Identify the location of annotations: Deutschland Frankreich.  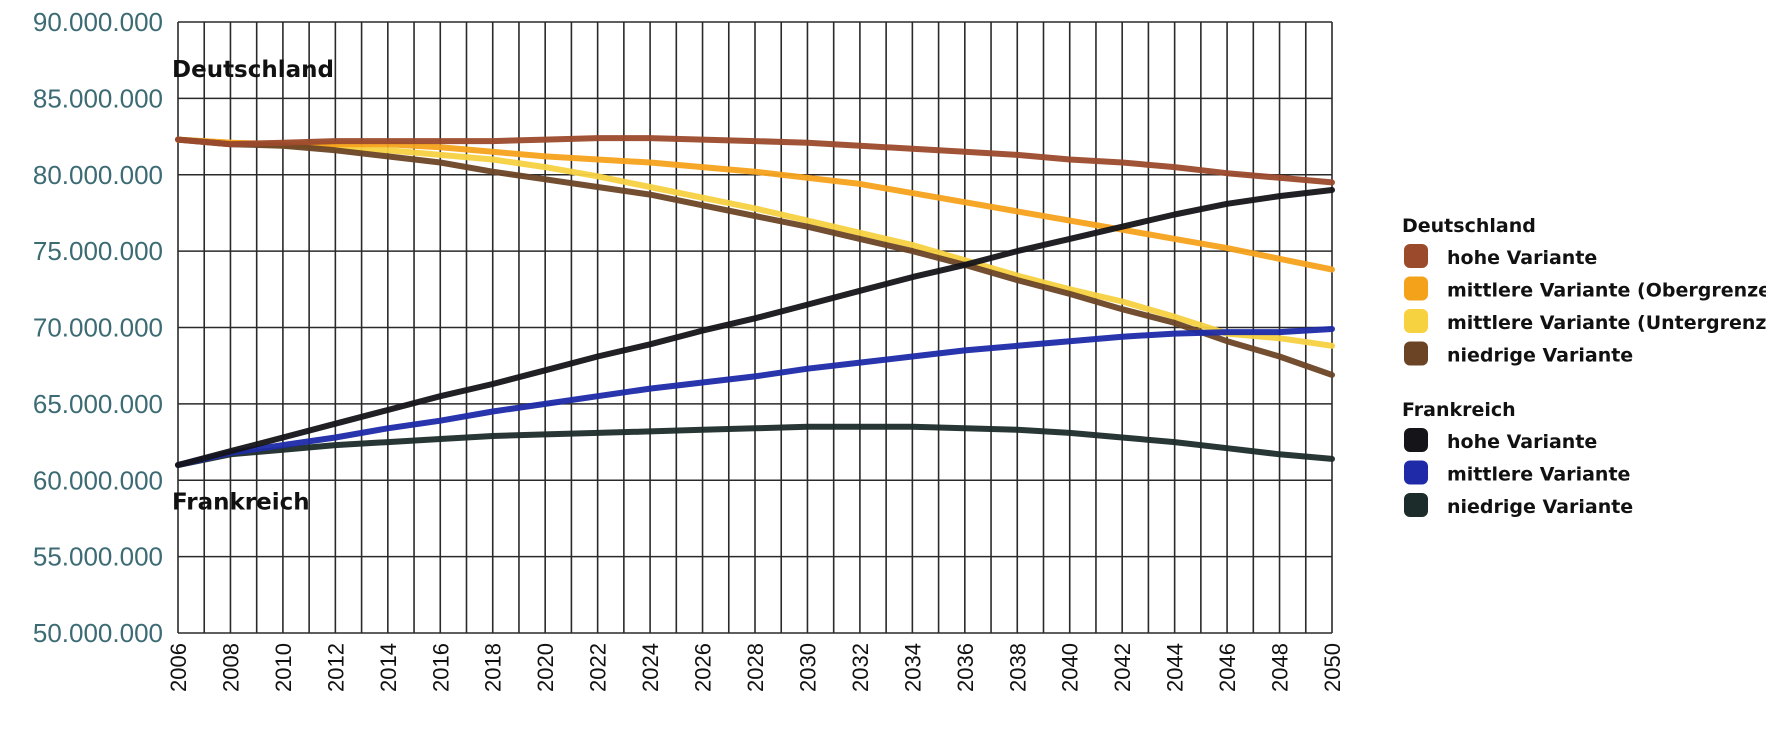
(253, 286).